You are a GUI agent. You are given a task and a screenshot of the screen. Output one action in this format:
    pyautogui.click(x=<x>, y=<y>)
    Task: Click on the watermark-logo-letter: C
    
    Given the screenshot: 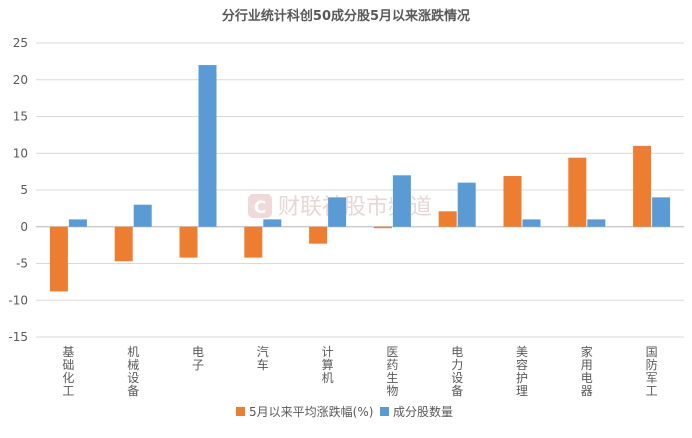 What is the action you would take?
    pyautogui.click(x=260, y=208)
    